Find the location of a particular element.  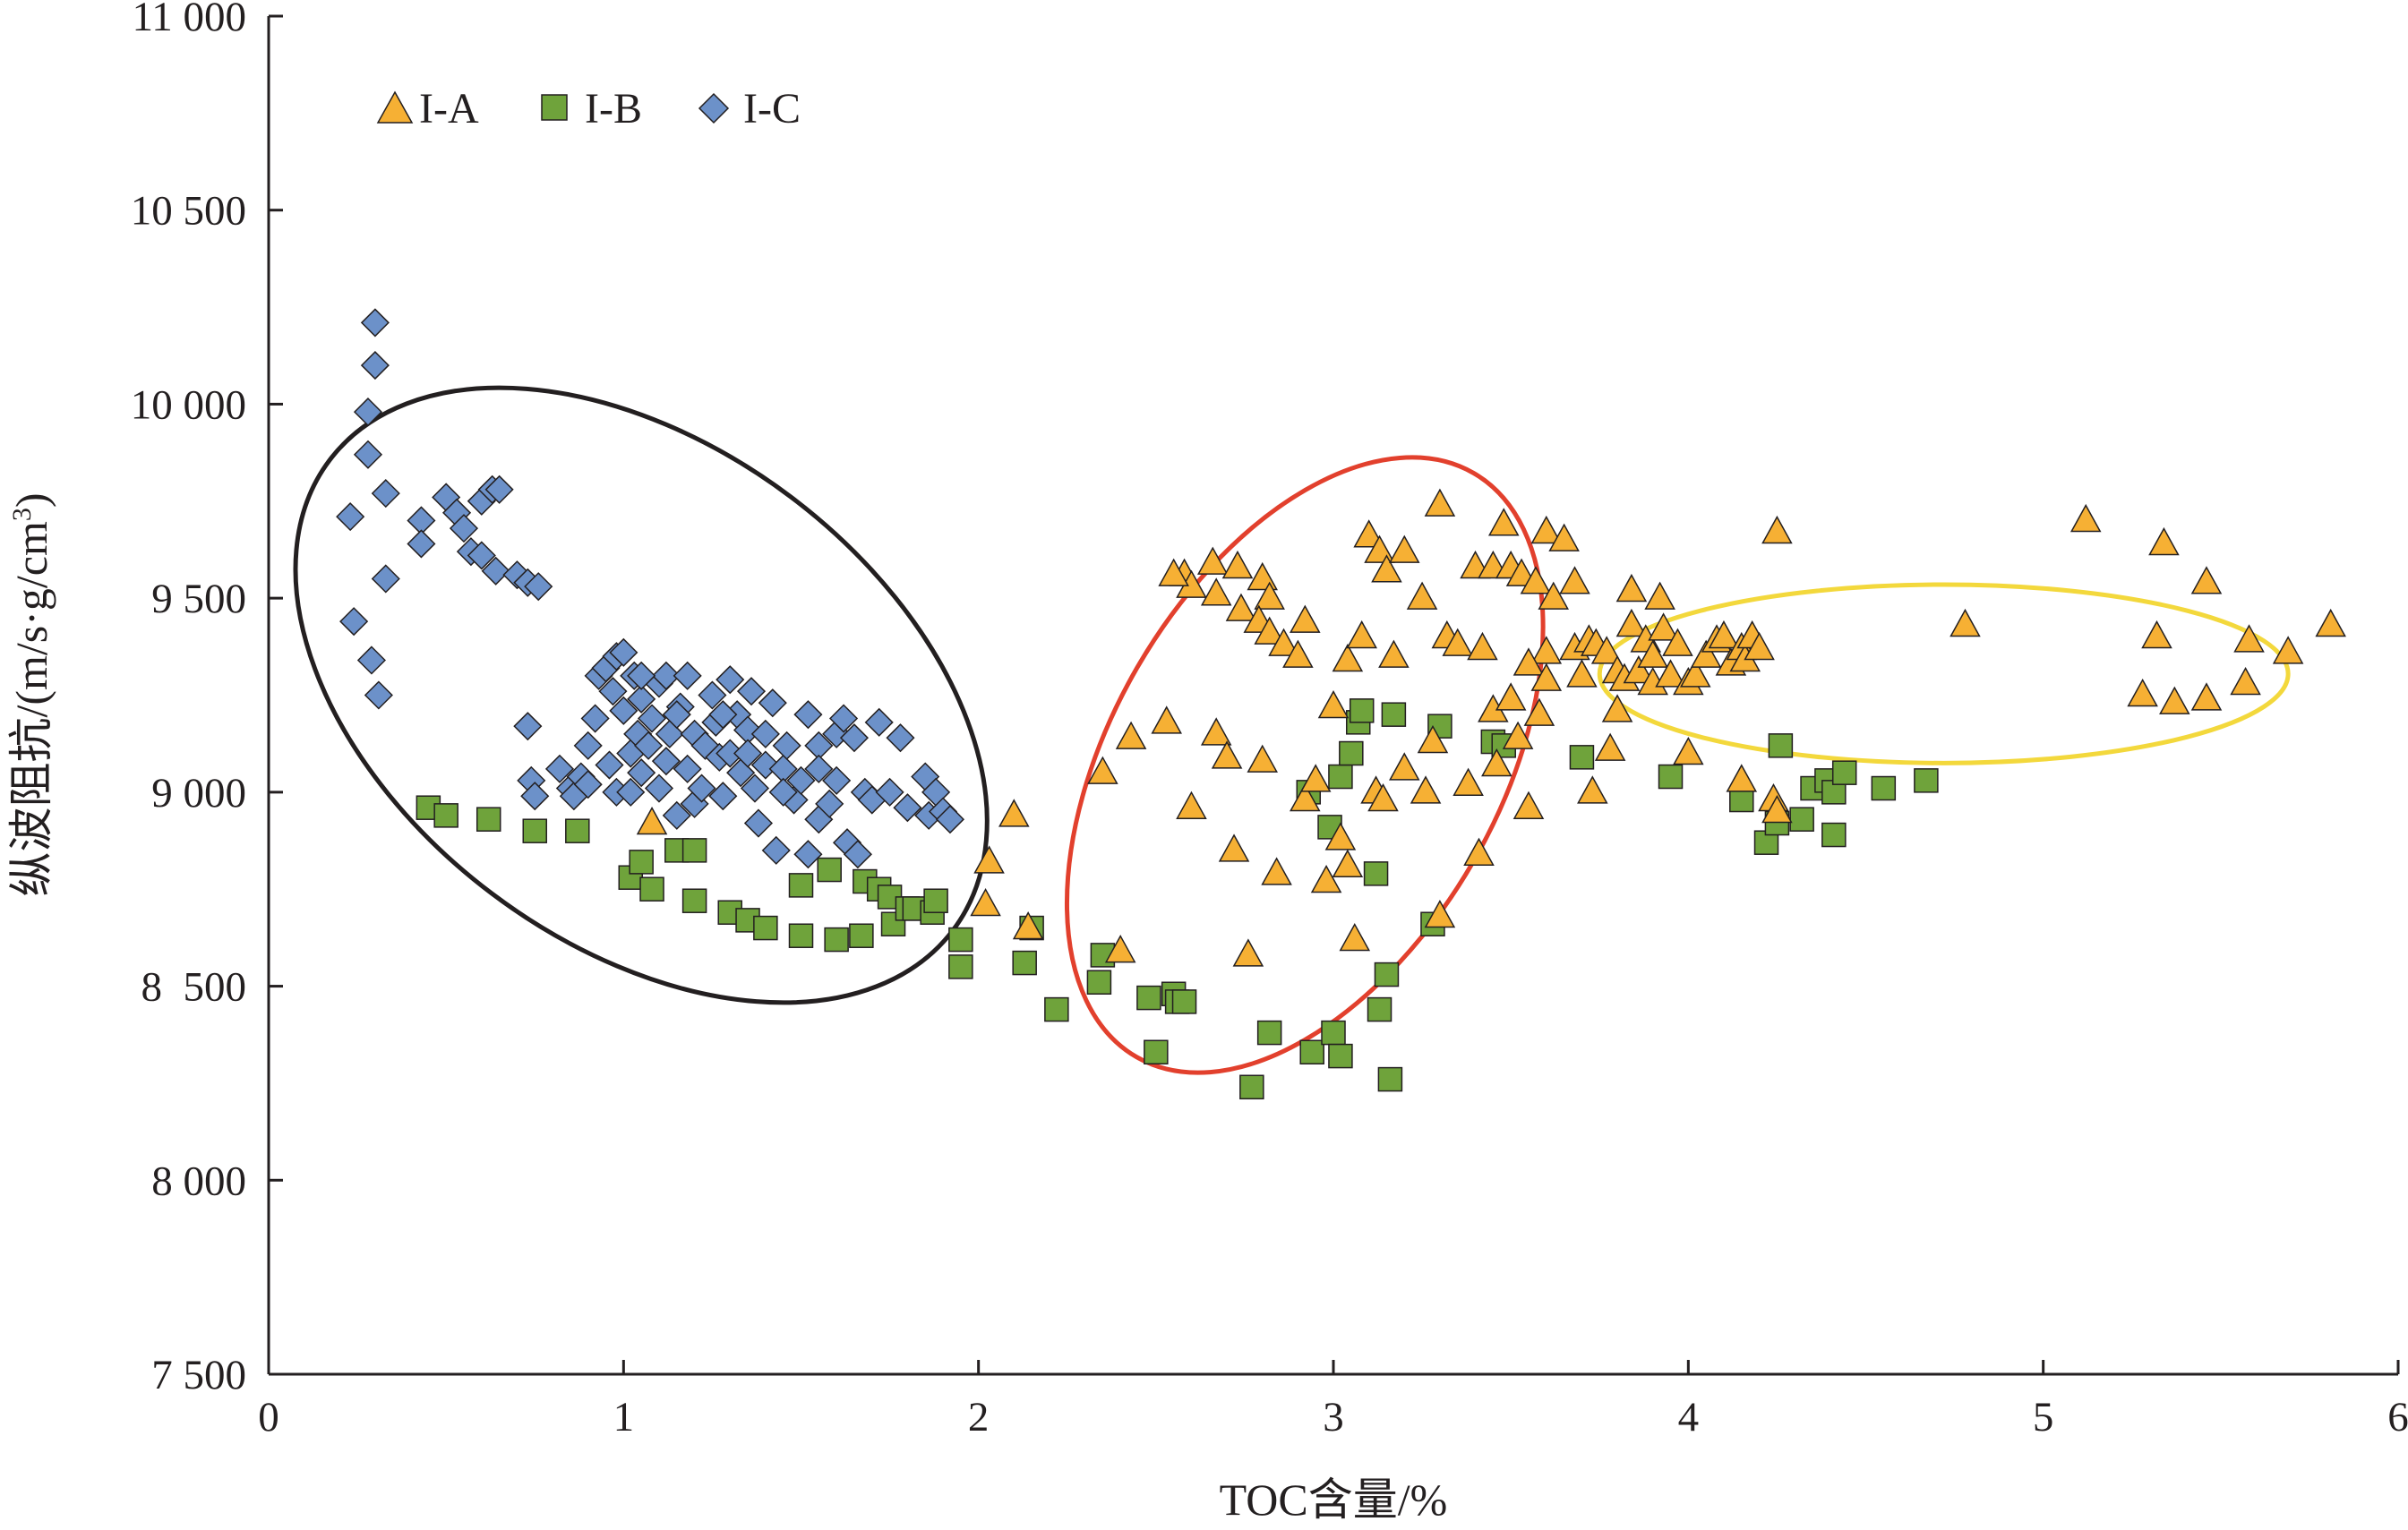

y-tick-label: 10 500 is located at coordinates (188, 212).